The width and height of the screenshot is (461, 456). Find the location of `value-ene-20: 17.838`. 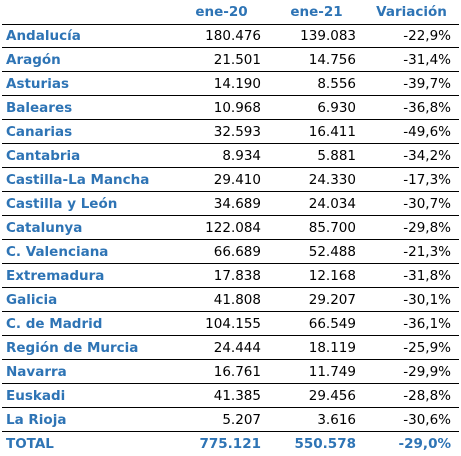

value-ene-20: 17.838 is located at coordinates (237, 275).